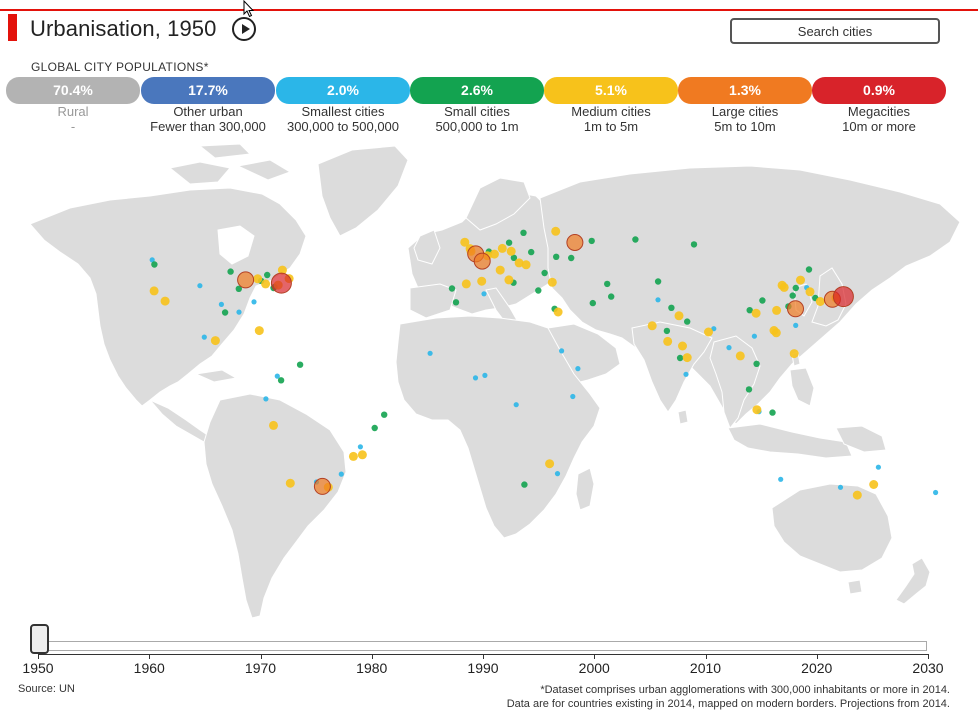  Describe the element at coordinates (200, 286) in the screenshot. I see `city-marker-denver` at that location.